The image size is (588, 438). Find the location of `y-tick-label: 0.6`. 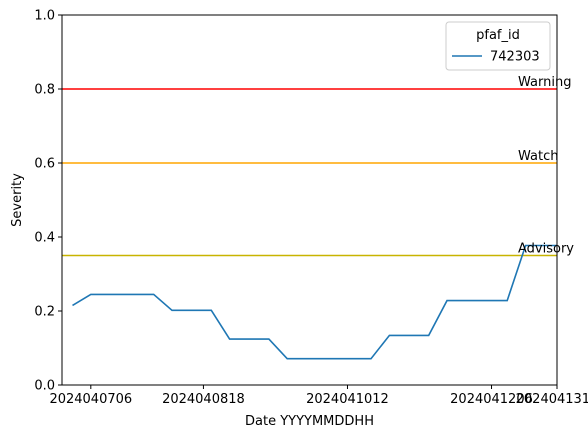

y-tick-label: 0.6 is located at coordinates (44, 164).